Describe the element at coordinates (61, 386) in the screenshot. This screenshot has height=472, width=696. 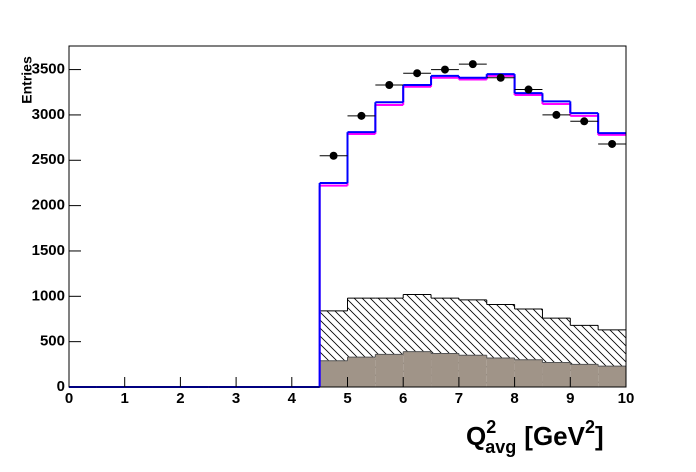
I see `y-tick-label: 0` at that location.